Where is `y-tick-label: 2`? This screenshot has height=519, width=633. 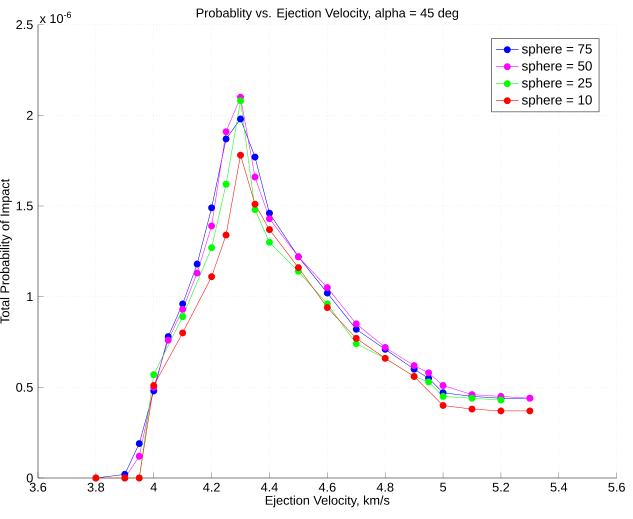
y-tick-label: 2 is located at coordinates (29, 115).